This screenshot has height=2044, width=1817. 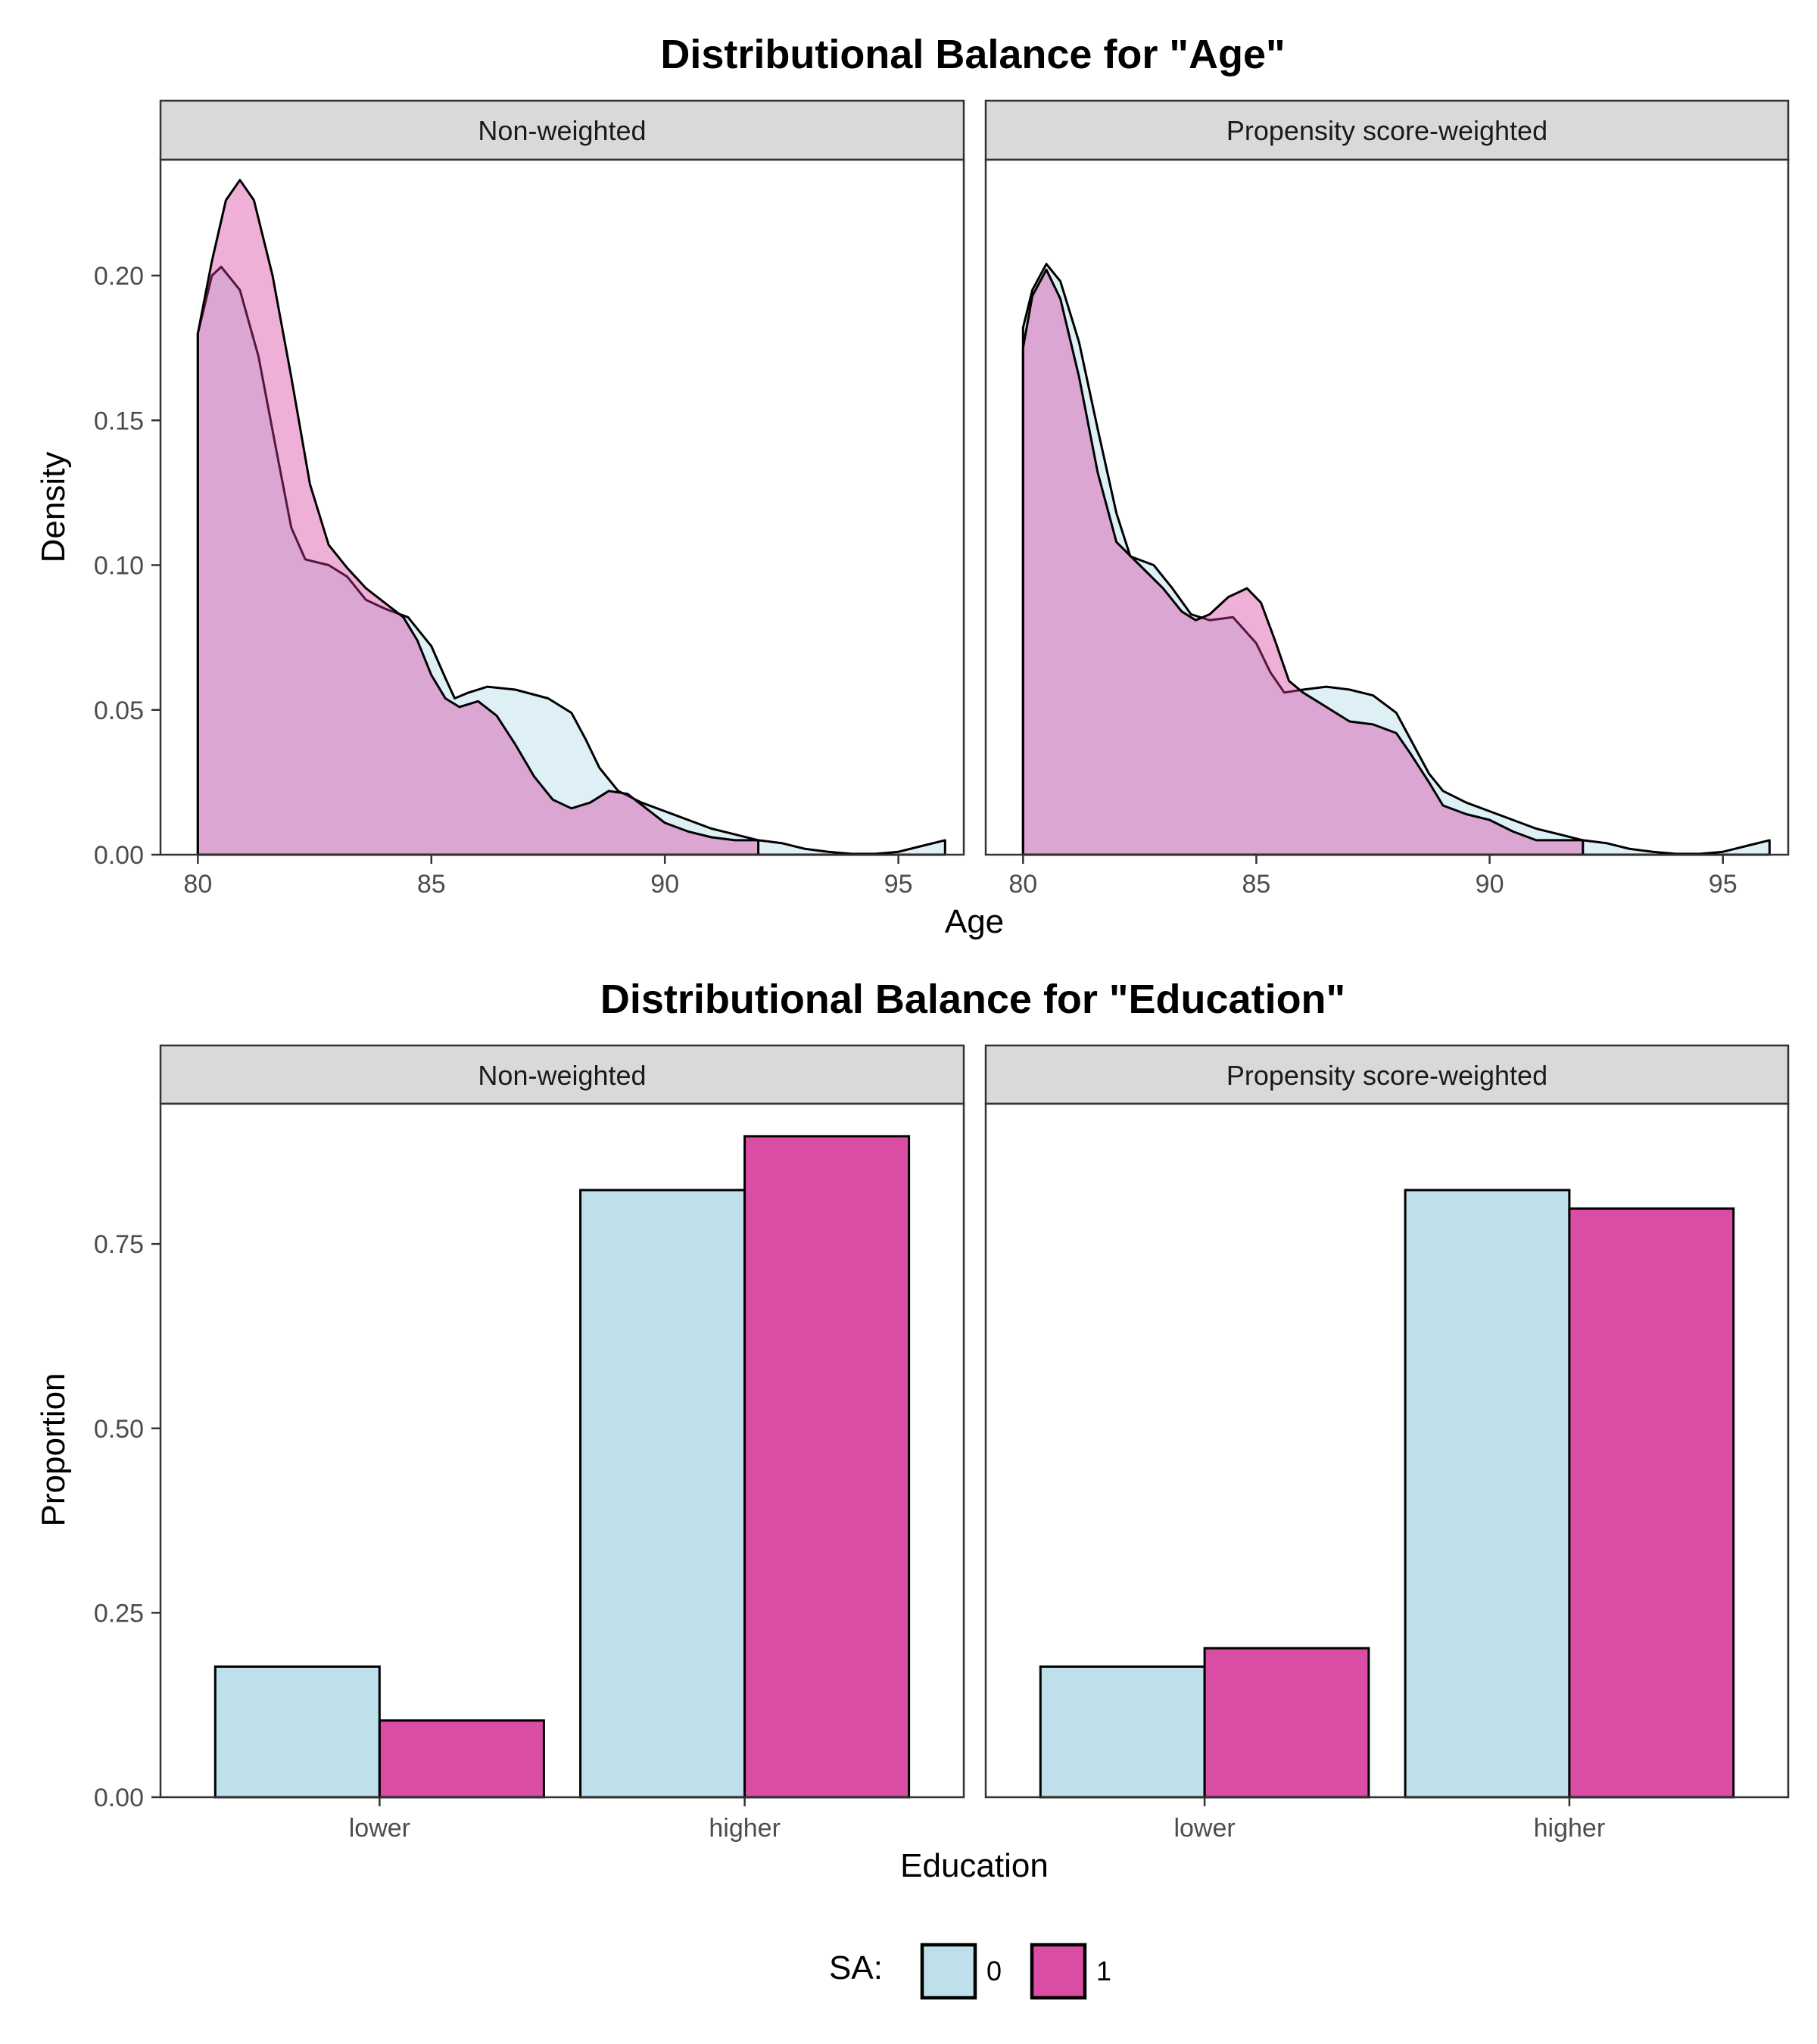 I want to click on x-axis-title: Education, so click(x=974, y=1866).